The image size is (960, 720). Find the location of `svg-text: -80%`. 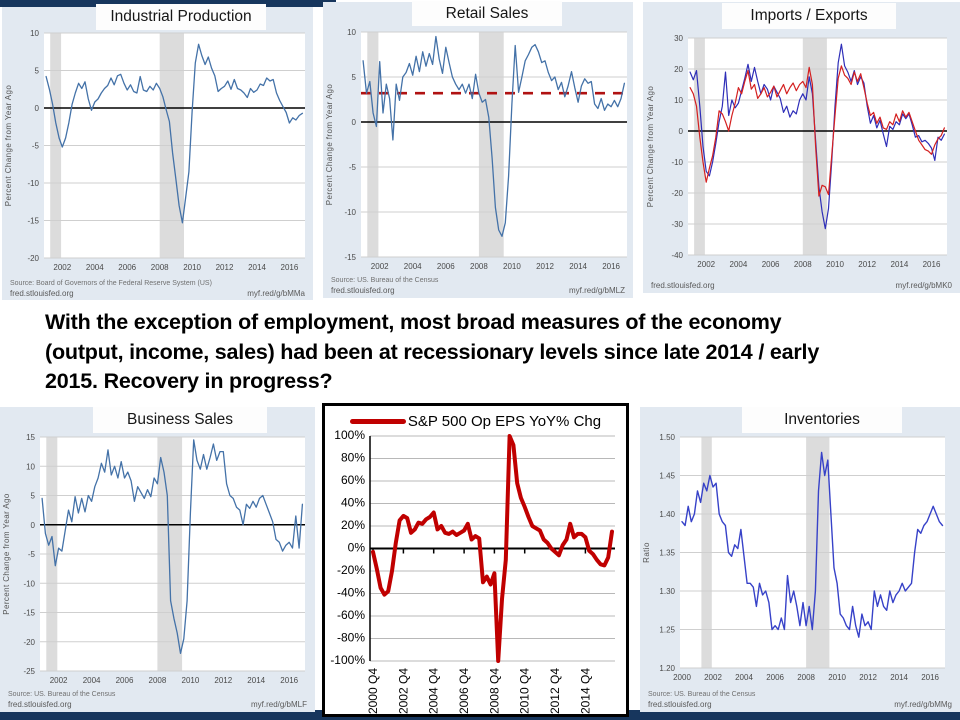

svg-text: -80% is located at coordinates (351, 638).